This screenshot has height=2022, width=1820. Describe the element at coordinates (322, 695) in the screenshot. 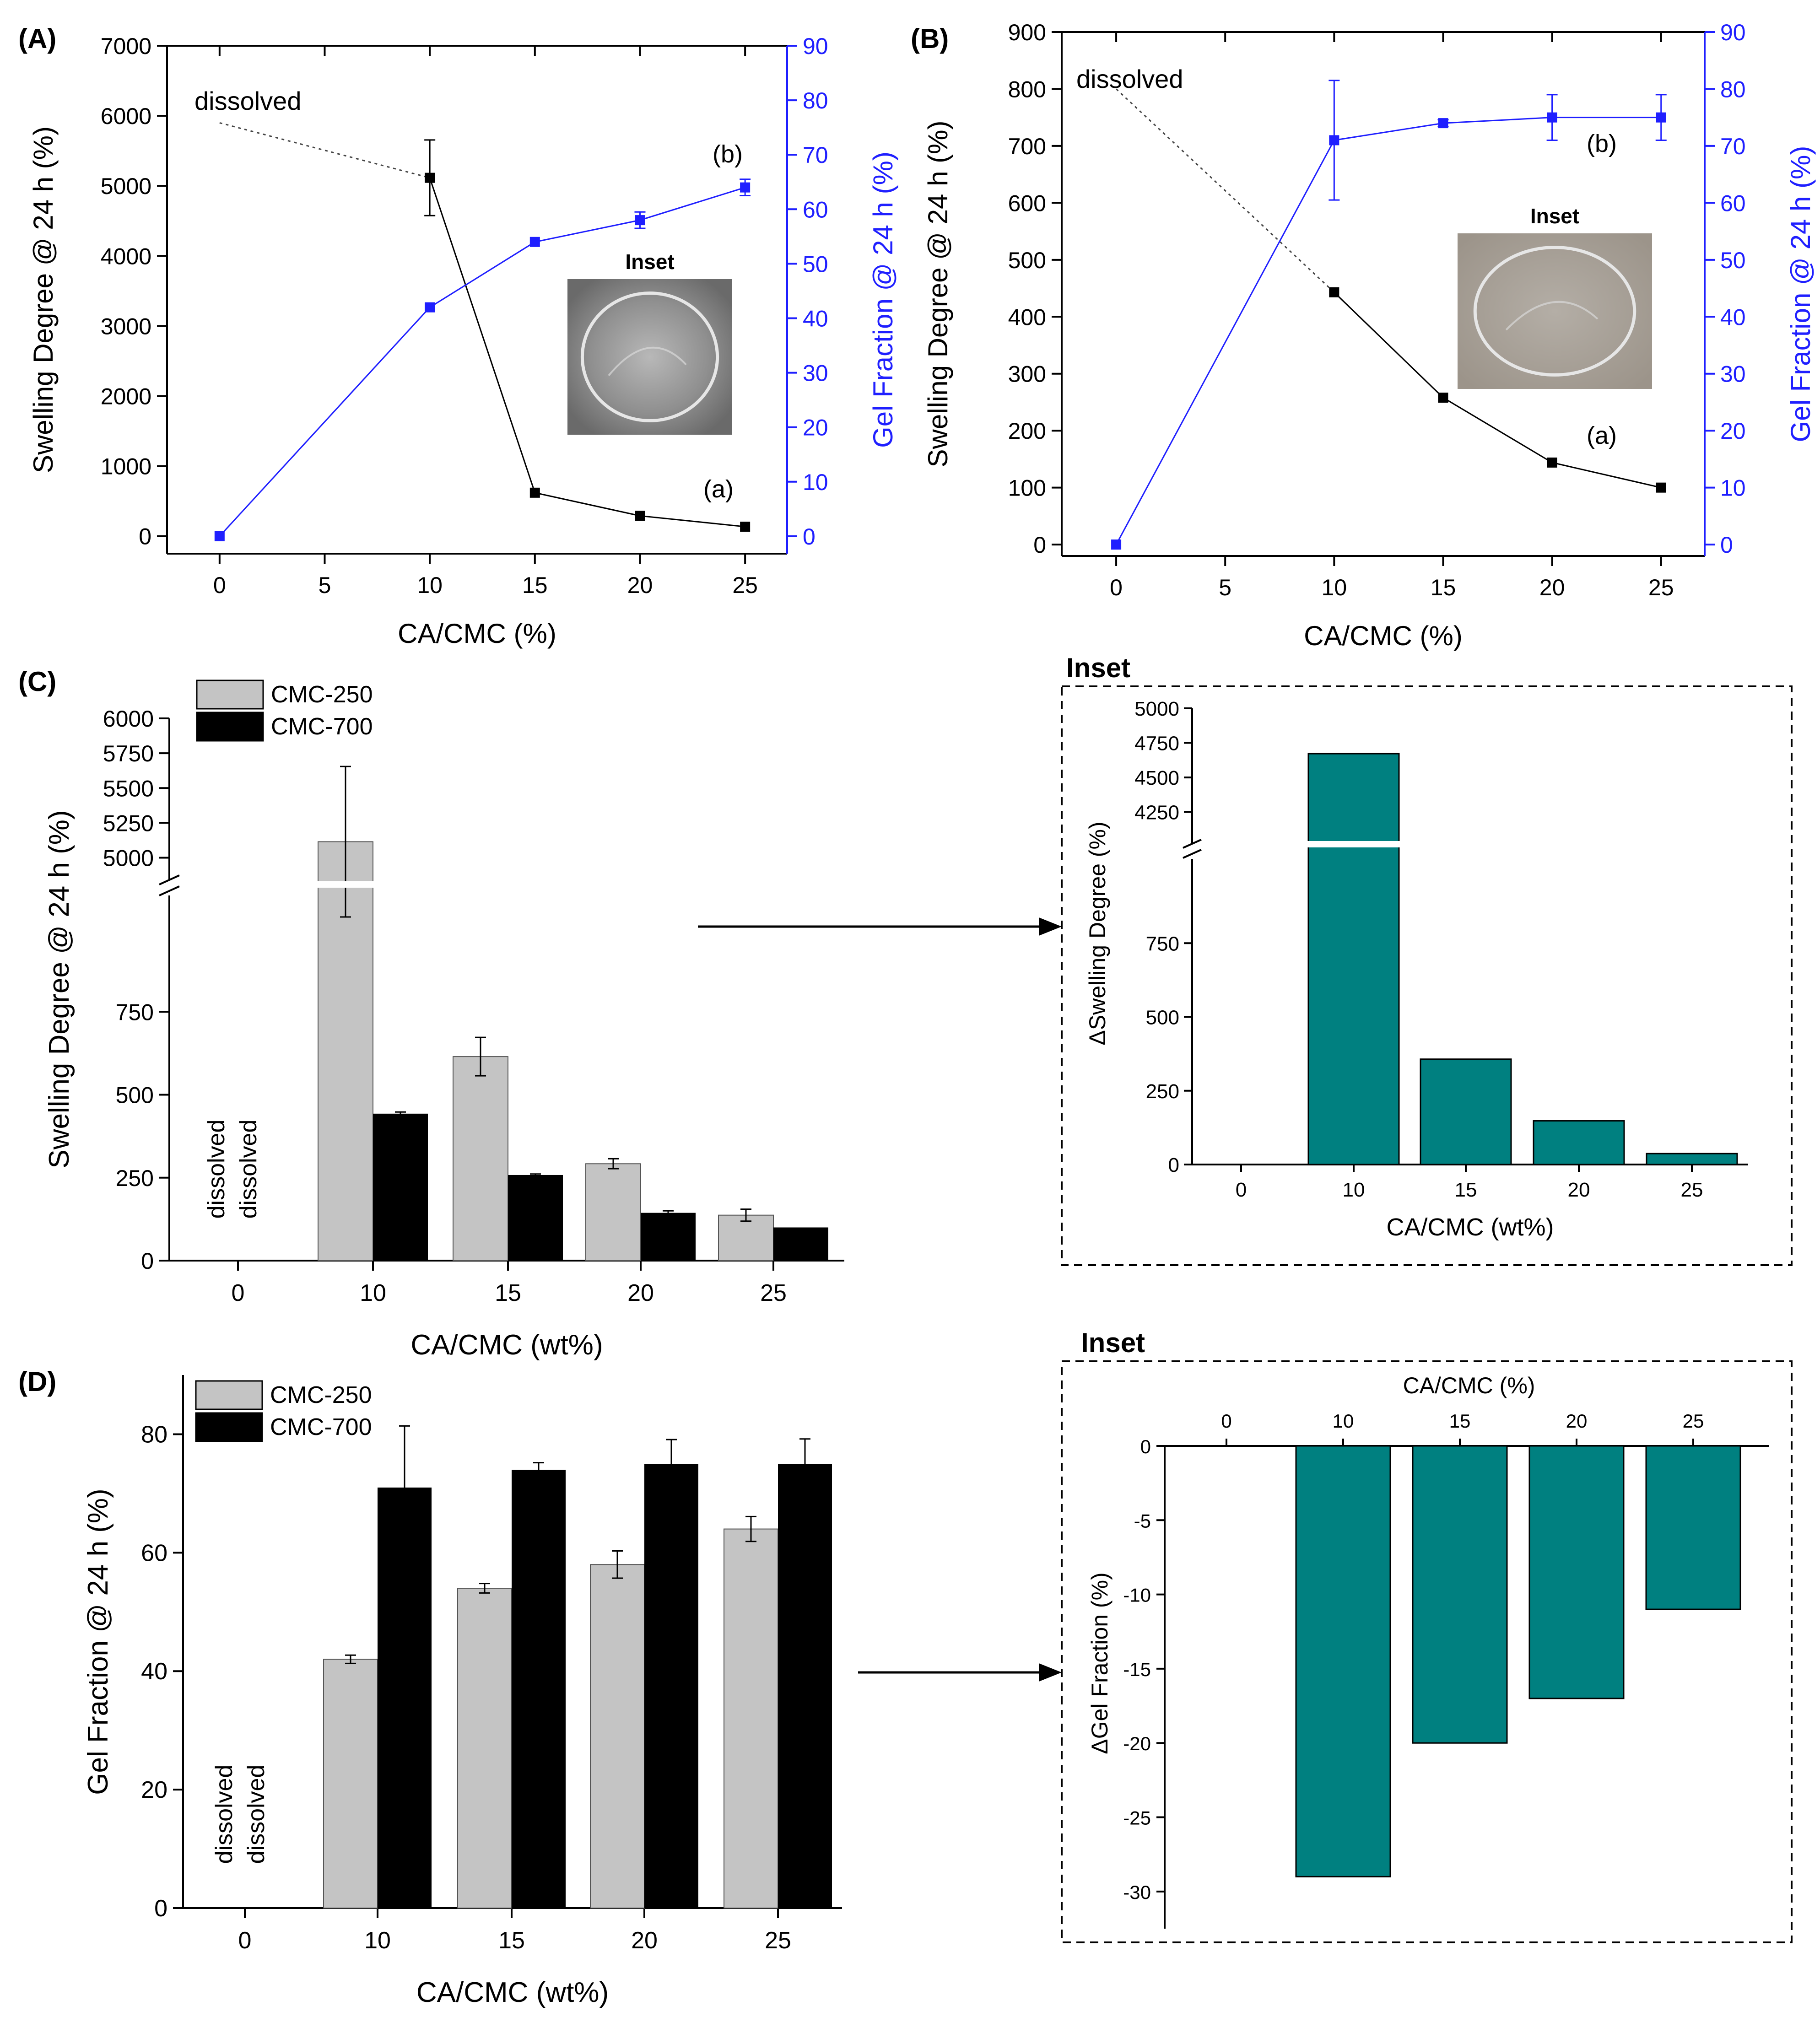

I see `panel-c-legend-label-cmc-250: CMC-250` at that location.